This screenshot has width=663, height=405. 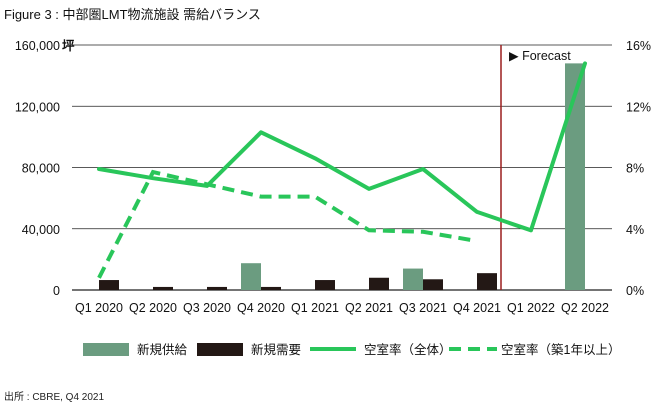 What do you see at coordinates (132, 14) in the screenshot?
I see `chart-title: Figure 3 : 中部圏LMT物流施設 需給バランス` at bounding box center [132, 14].